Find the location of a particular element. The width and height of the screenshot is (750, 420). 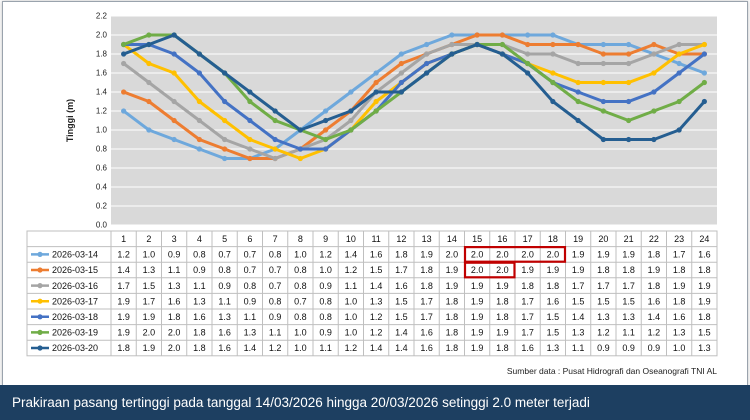

x-tick-label: 23 is located at coordinates (679, 239).